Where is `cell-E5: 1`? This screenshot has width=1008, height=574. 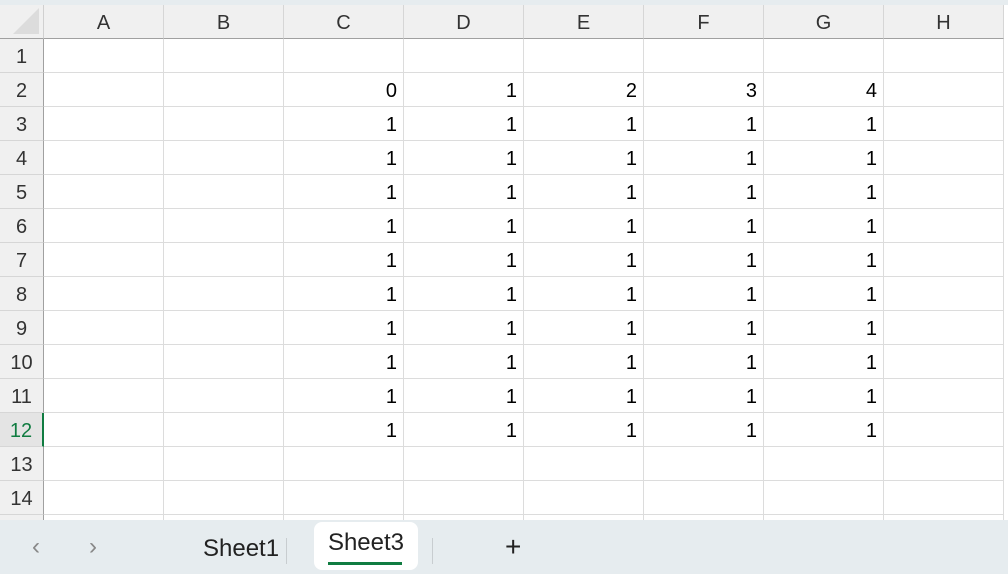 cell-E5: 1 is located at coordinates (584, 192).